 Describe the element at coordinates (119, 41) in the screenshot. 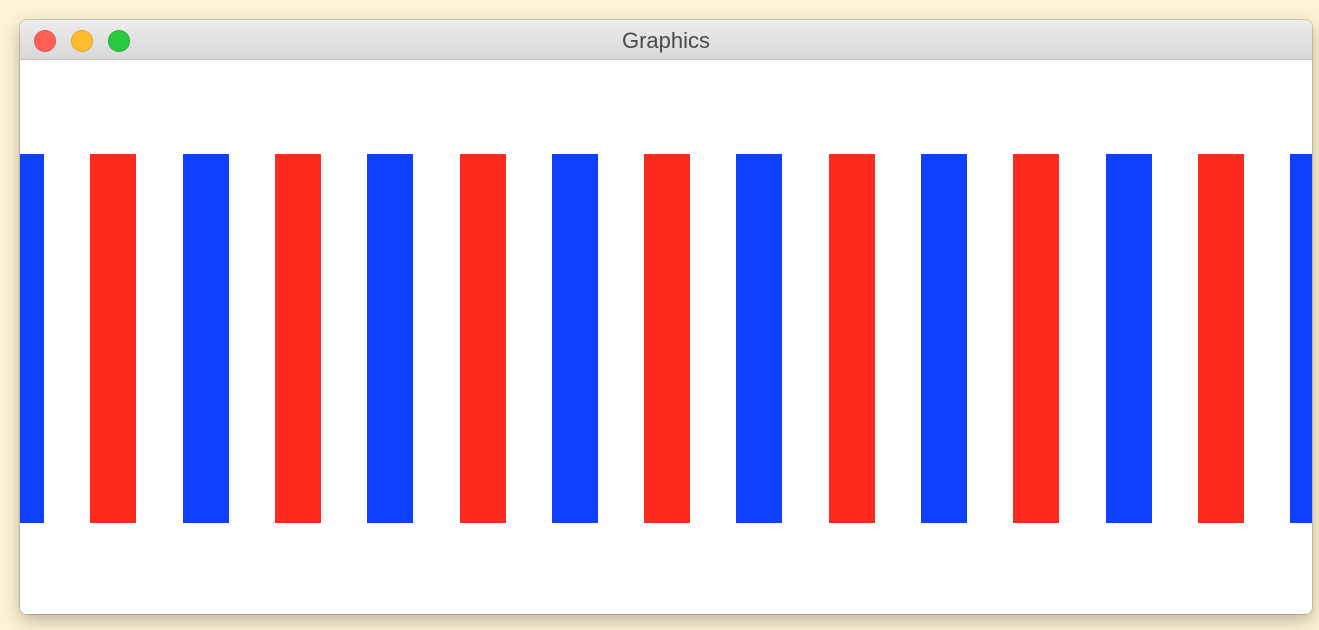

I see `zoom-button` at that location.